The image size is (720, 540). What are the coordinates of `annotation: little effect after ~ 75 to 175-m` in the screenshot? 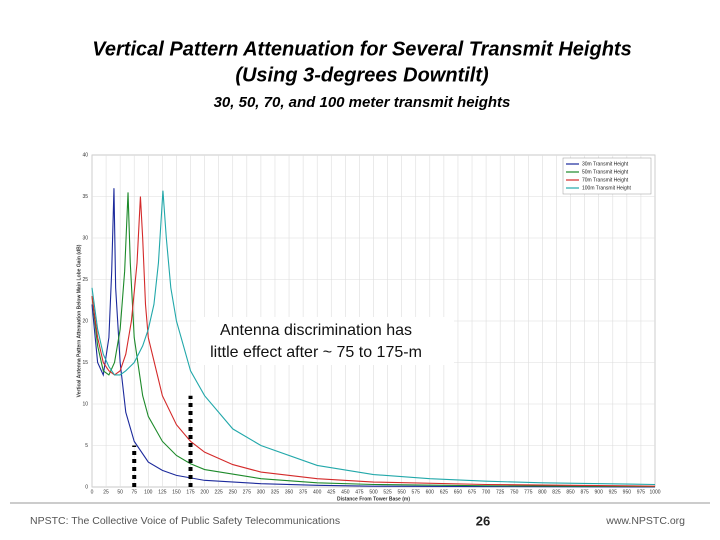 It's located at (316, 352).